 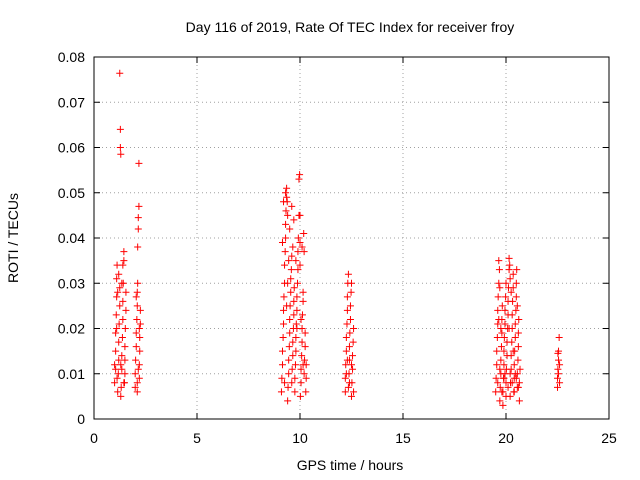 What do you see at coordinates (506, 438) in the screenshot?
I see `x-tick-label: 20` at bounding box center [506, 438].